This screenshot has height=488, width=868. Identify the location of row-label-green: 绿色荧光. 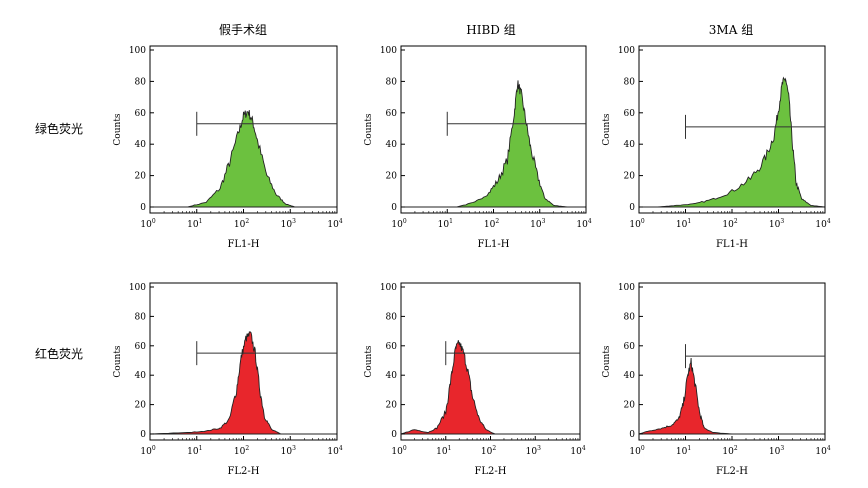
(59, 128).